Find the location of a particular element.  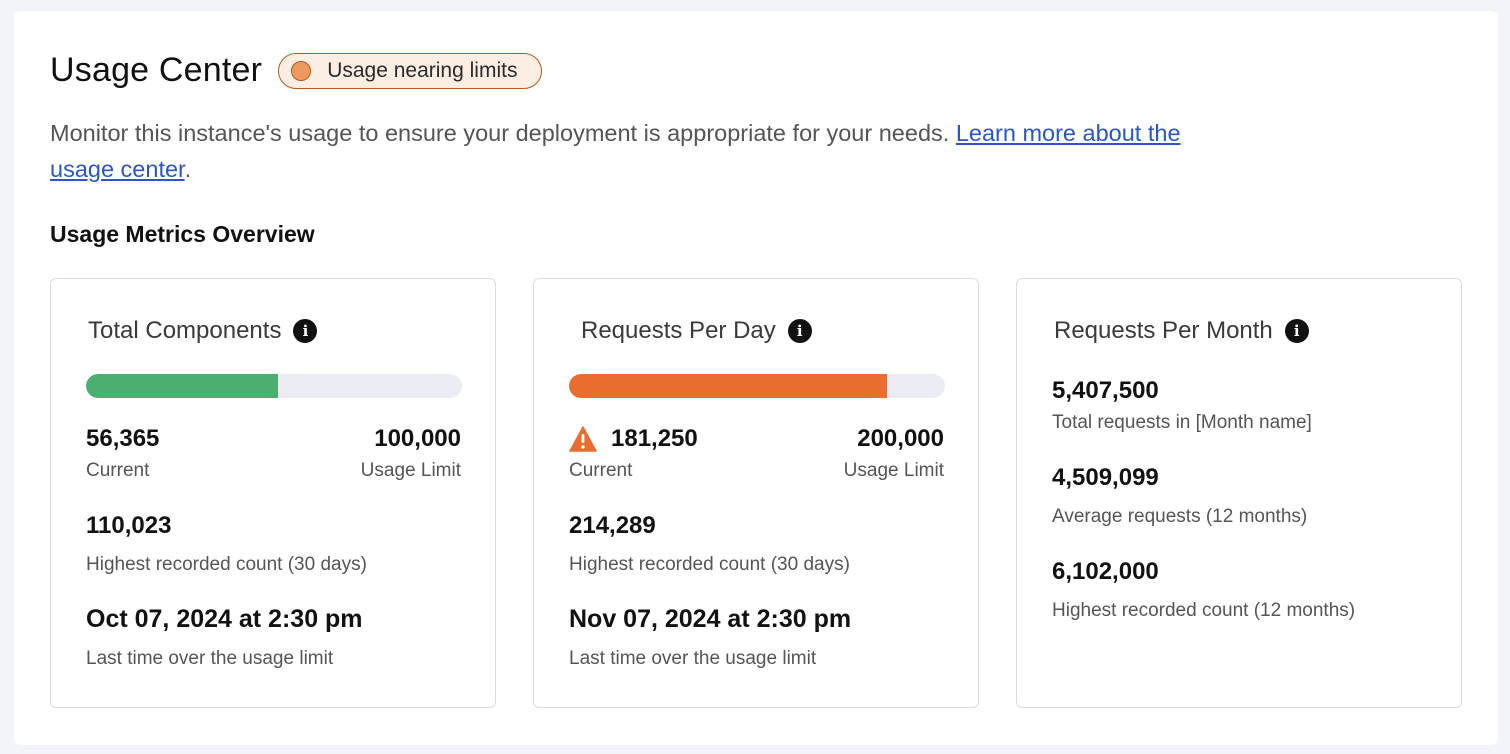

current-value-row: 181,250 is located at coordinates (633, 439).